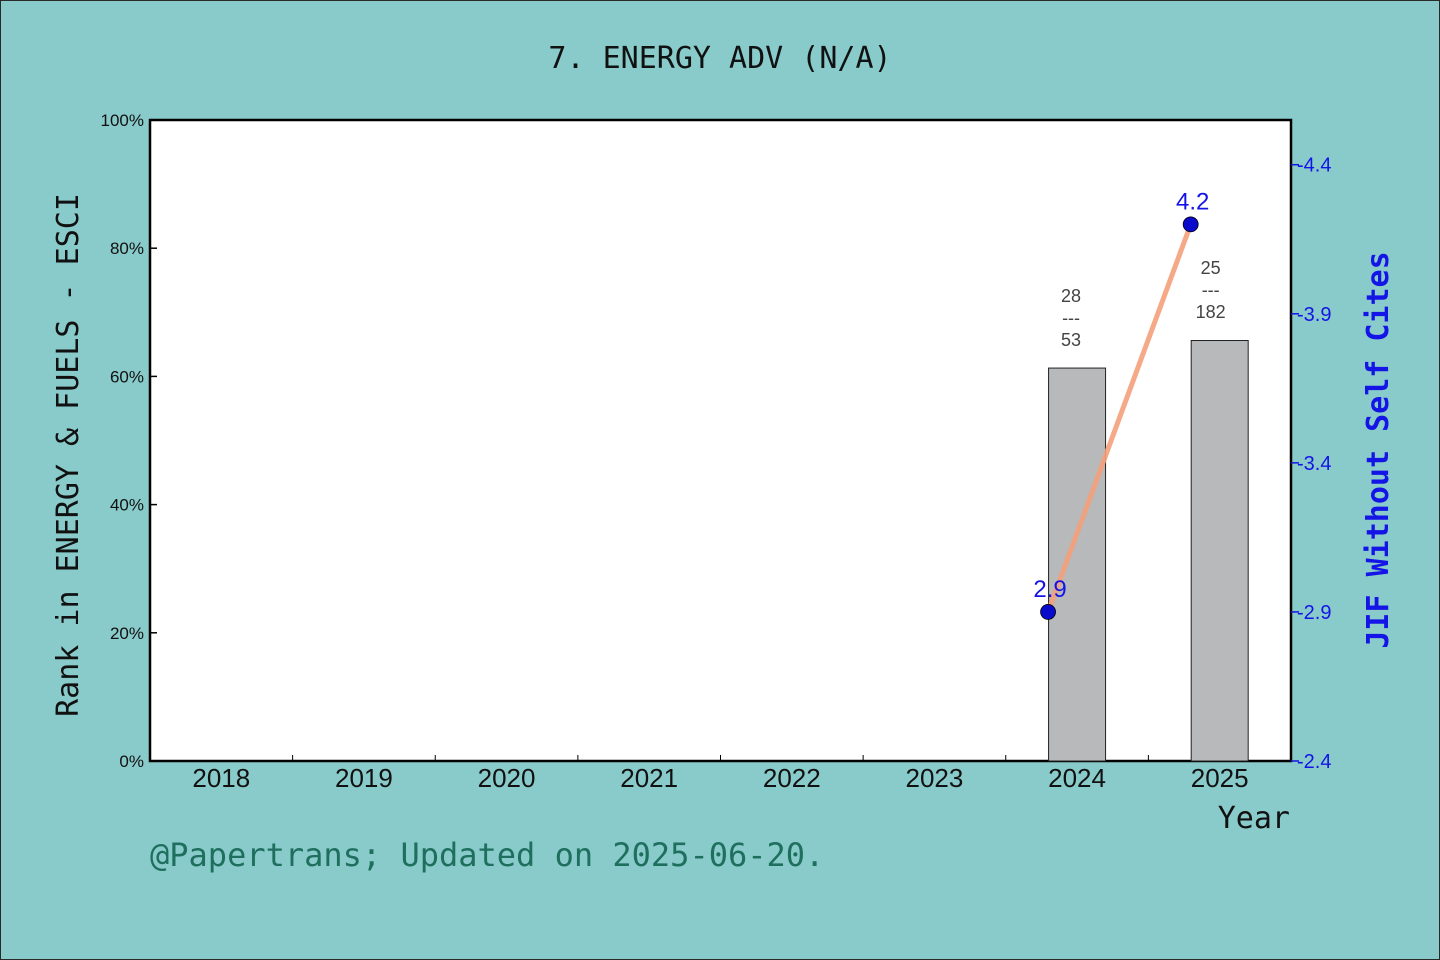 The width and height of the screenshot is (1440, 960). Describe the element at coordinates (1220, 778) in the screenshot. I see `x-tick-label: 2025` at that location.